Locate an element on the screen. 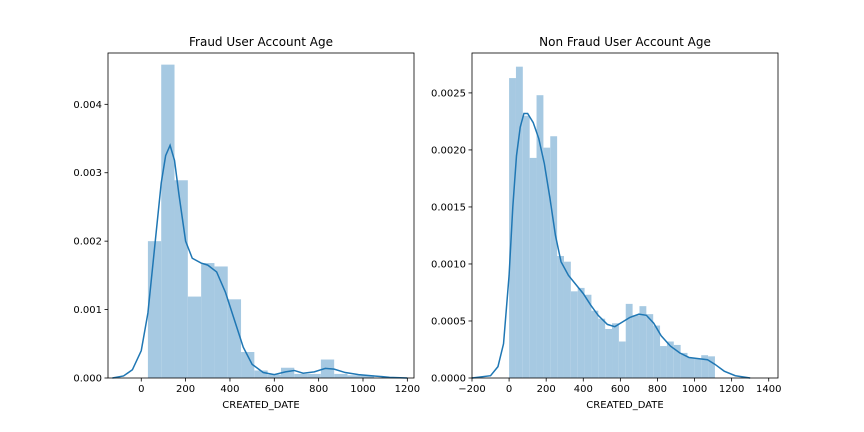 The height and width of the screenshot is (432, 864). y-tick-label: 0.0010 is located at coordinates (448, 264).